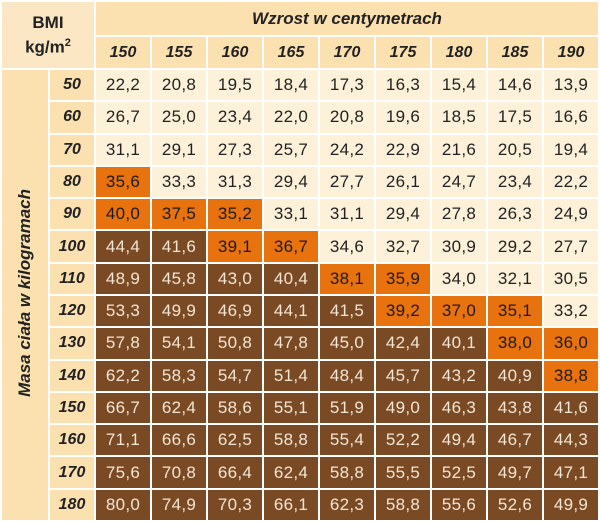 This screenshot has width=600, height=522. What do you see at coordinates (571, 117) in the screenshot?
I see `bmi-value-cell: 16,6` at bounding box center [571, 117].